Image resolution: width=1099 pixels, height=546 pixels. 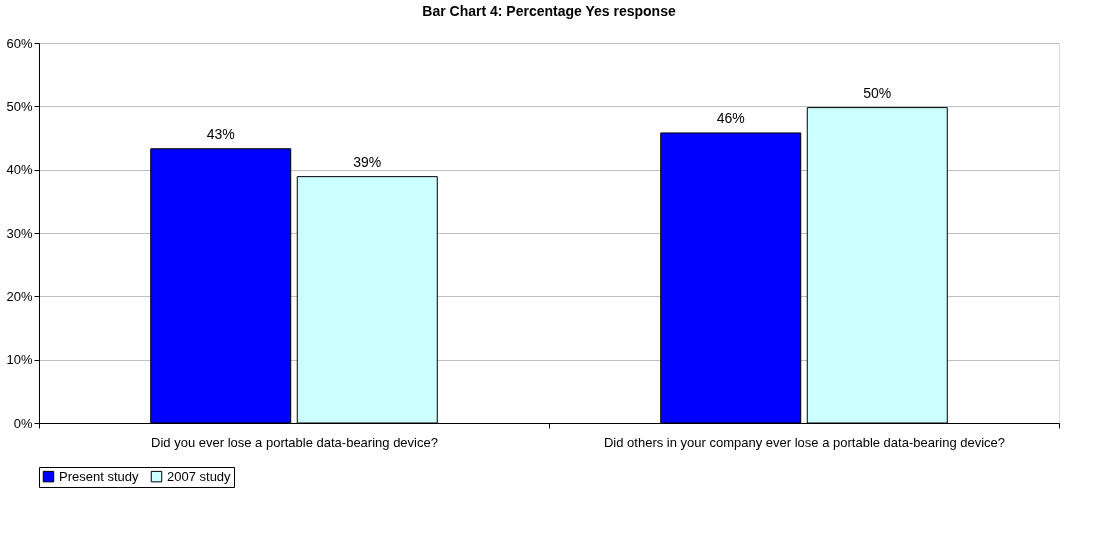 I want to click on y-tick-label: 20%, so click(x=19, y=296).